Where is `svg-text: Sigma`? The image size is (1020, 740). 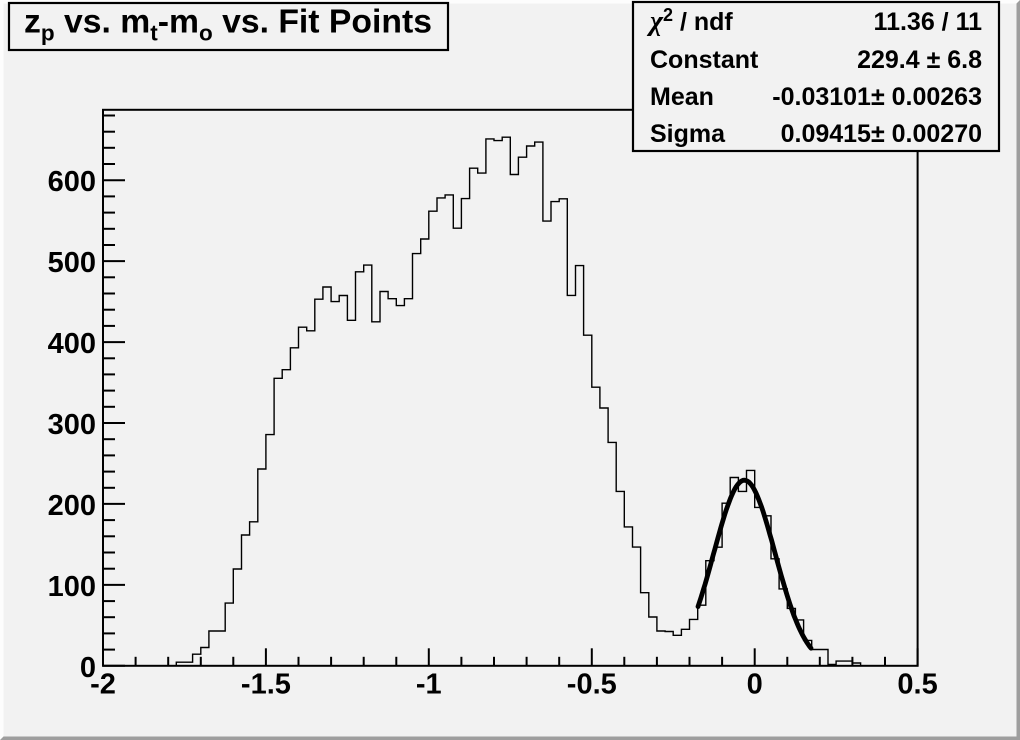 svg-text: Sigma is located at coordinates (688, 134).